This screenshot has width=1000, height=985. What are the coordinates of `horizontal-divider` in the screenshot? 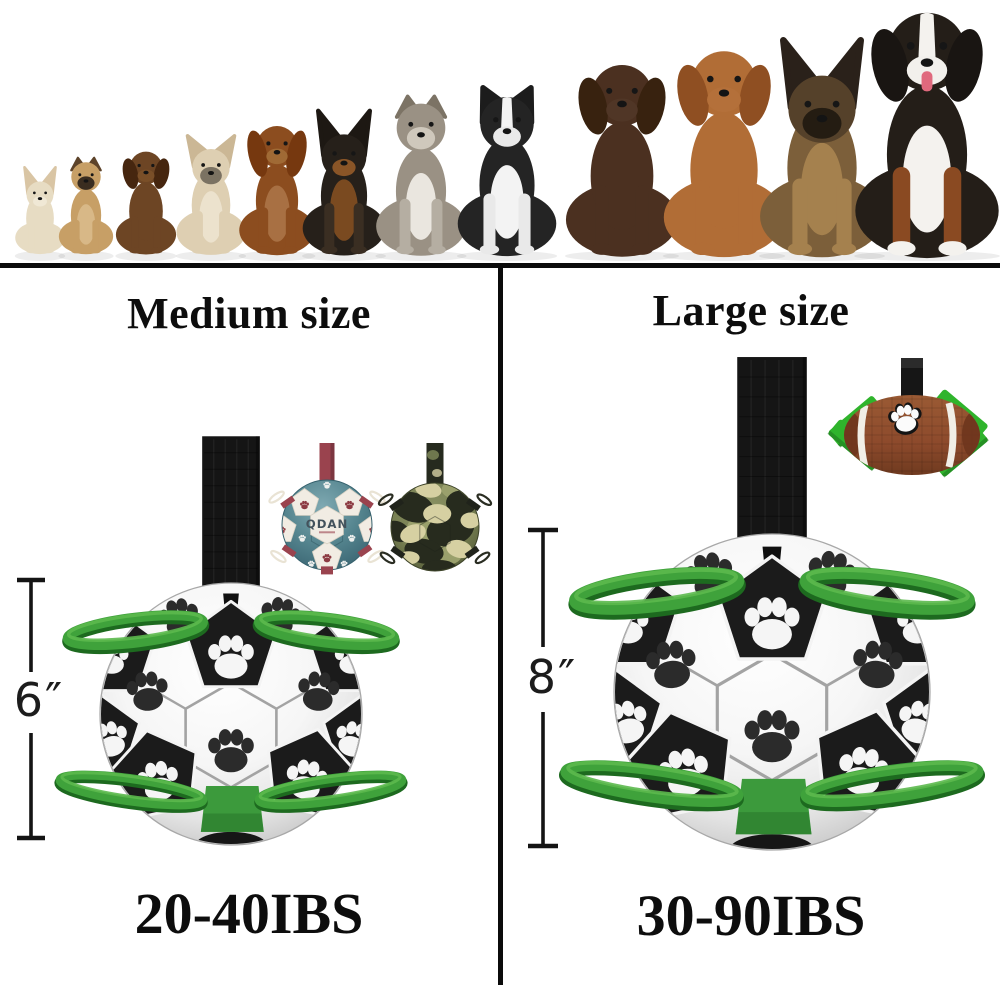 It's located at (500, 265).